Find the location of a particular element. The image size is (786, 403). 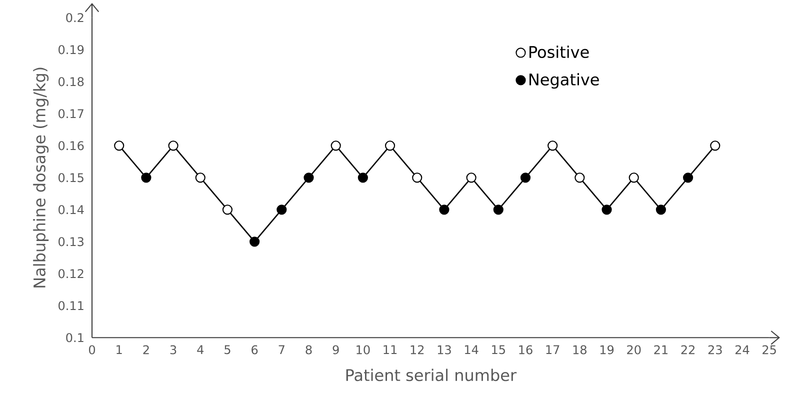

y-tick-label: 0.1 is located at coordinates (75, 337).